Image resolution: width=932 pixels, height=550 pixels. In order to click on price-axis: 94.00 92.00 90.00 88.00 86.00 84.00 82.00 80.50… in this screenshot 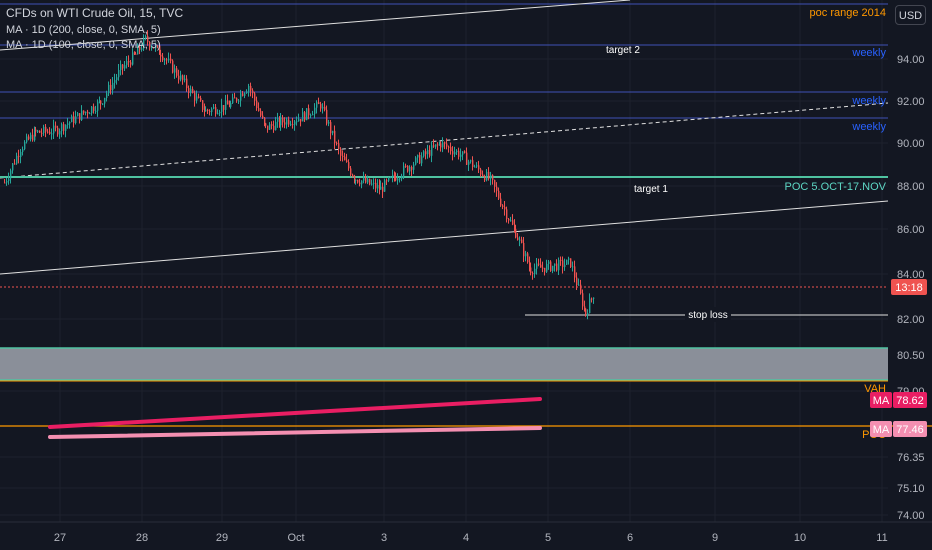, I will do `click(911, 288)`.